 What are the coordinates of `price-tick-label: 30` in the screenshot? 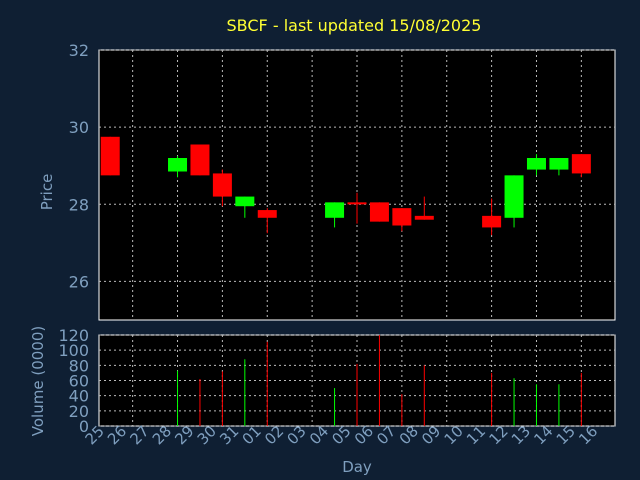 It's located at (79, 127).